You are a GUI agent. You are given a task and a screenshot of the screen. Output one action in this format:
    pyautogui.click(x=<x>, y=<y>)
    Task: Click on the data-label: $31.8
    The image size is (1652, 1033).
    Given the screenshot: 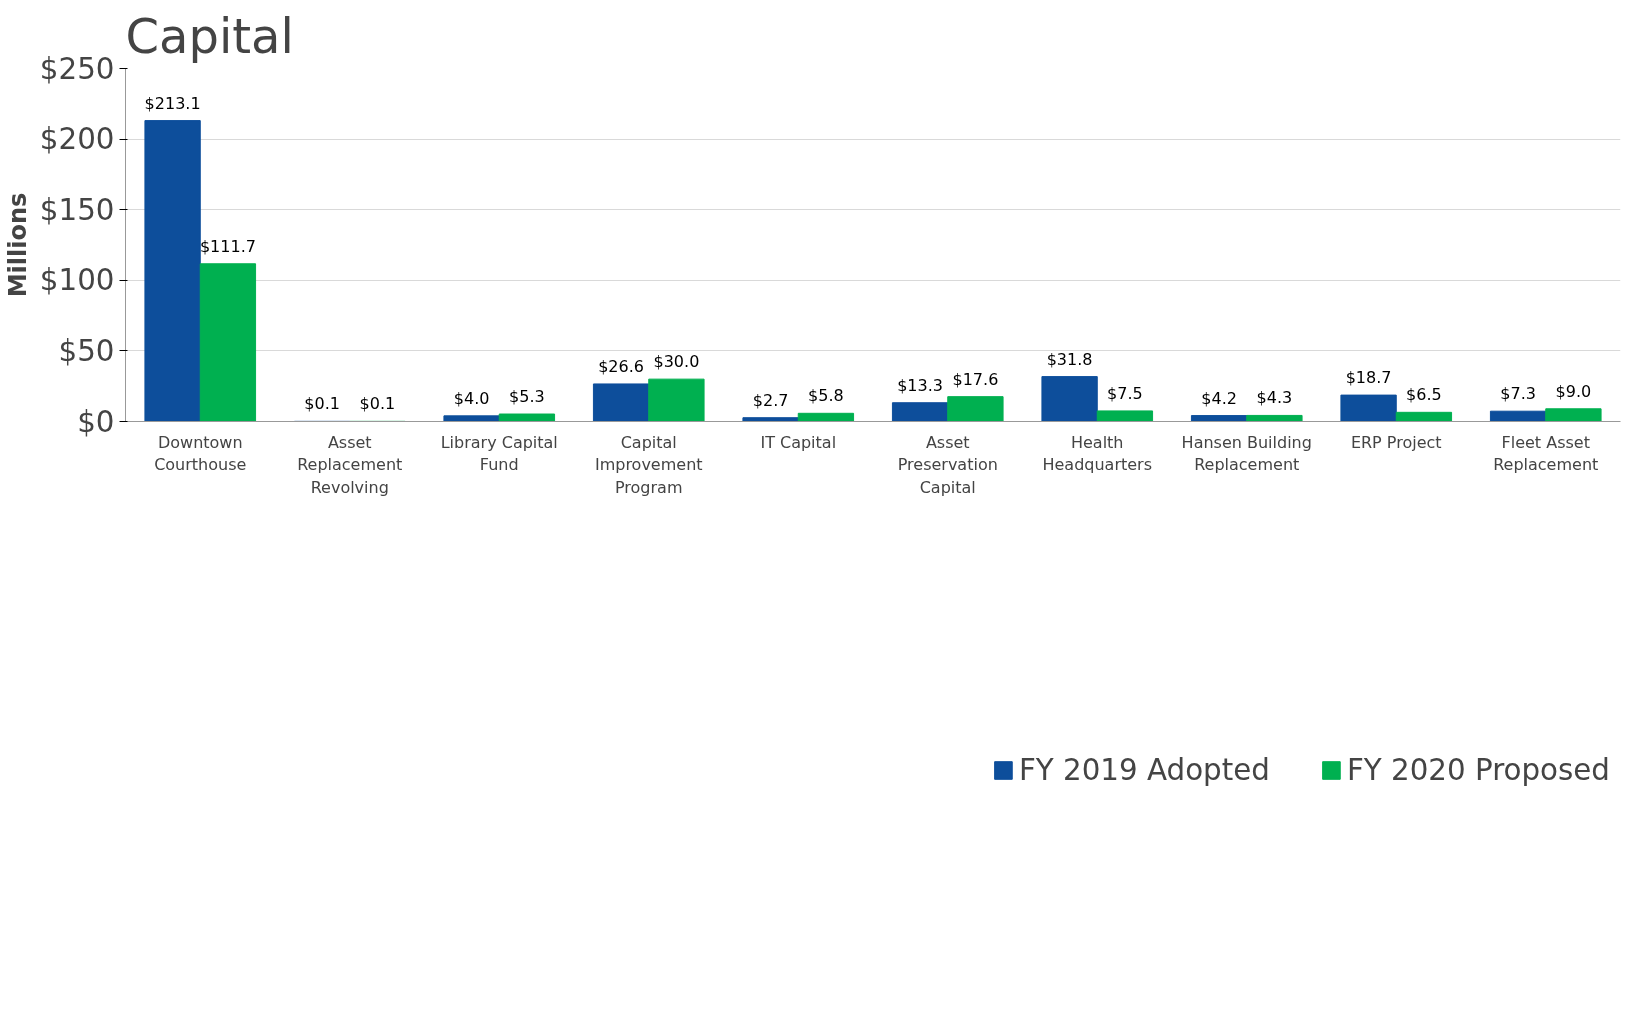 What is the action you would take?
    pyautogui.click(x=1069, y=359)
    